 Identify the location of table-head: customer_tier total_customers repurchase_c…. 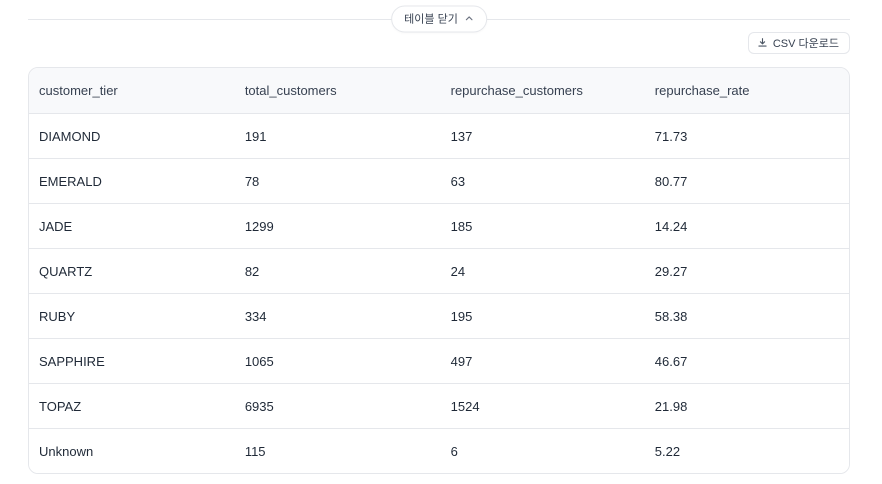
(439, 90).